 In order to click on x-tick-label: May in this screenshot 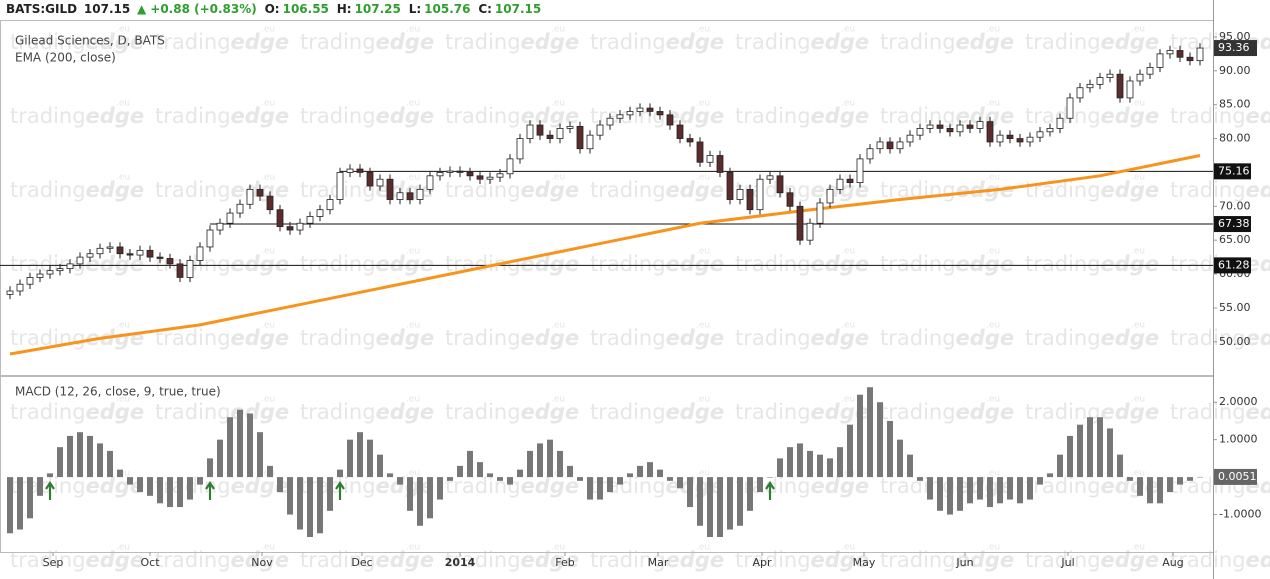, I will do `click(864, 562)`.